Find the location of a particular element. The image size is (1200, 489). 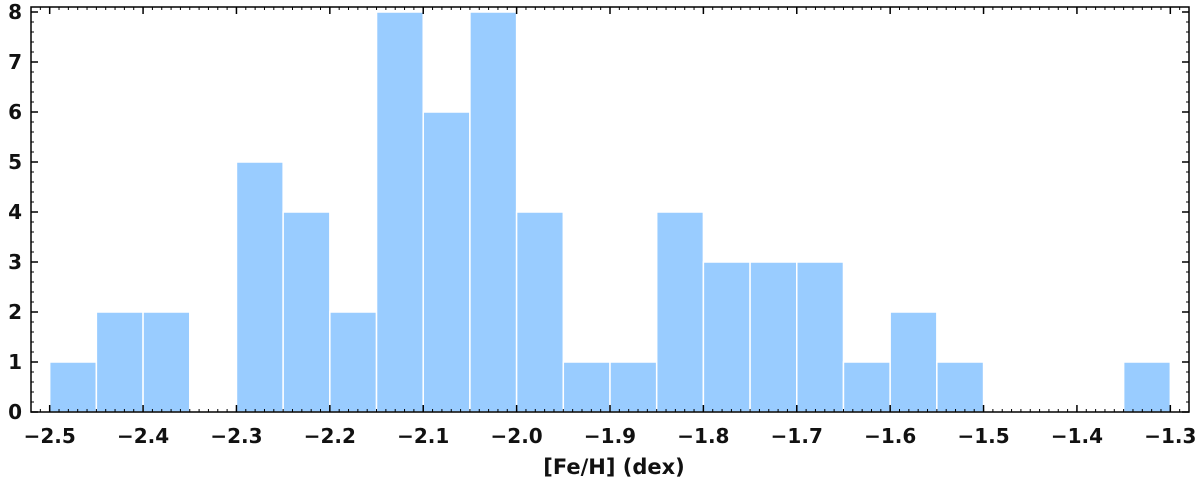

y-tick-label: 0 is located at coordinates (15, 412).